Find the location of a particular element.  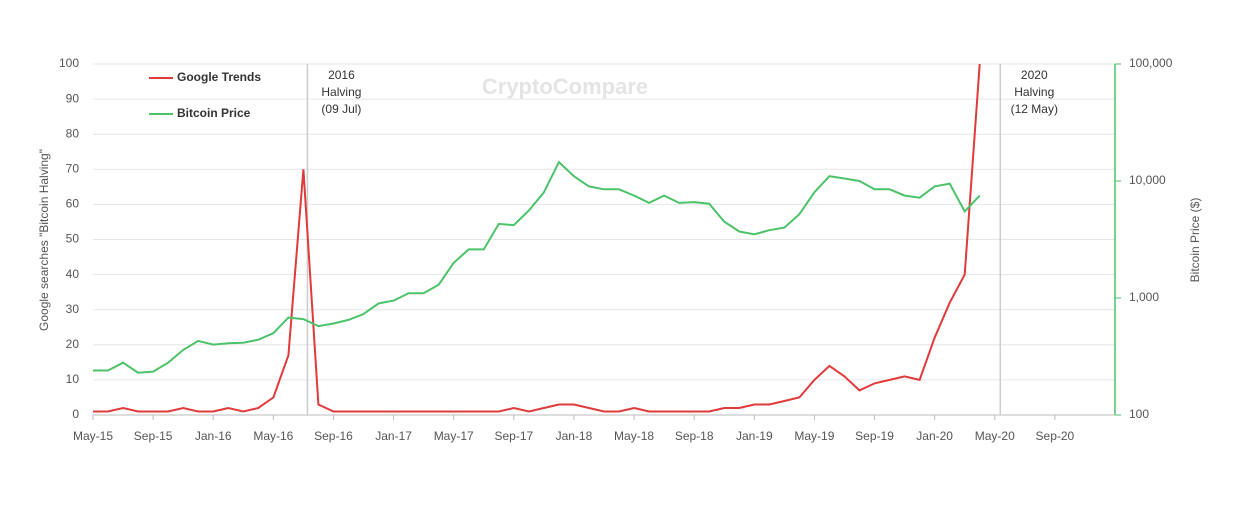

y-tick-label: 30 is located at coordinates (73, 309).